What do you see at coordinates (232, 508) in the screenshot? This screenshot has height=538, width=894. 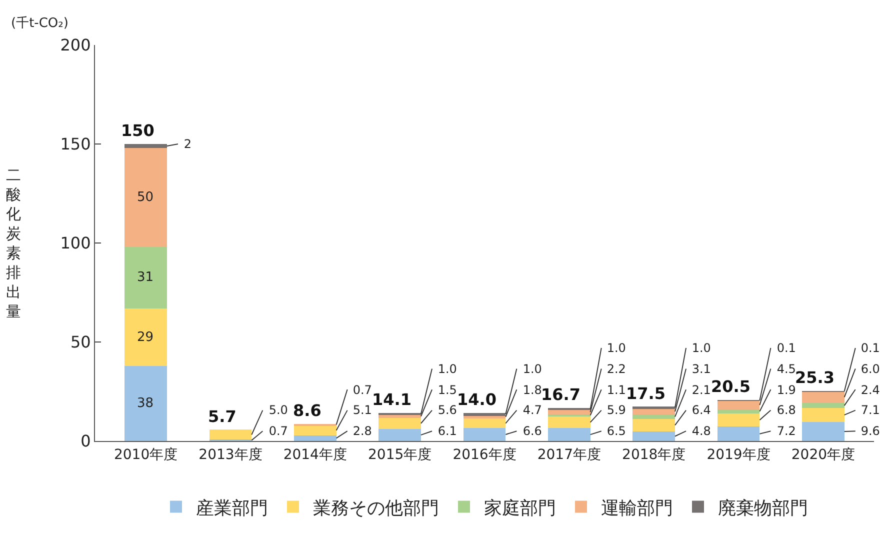 I see `legend-label: 産業部門` at bounding box center [232, 508].